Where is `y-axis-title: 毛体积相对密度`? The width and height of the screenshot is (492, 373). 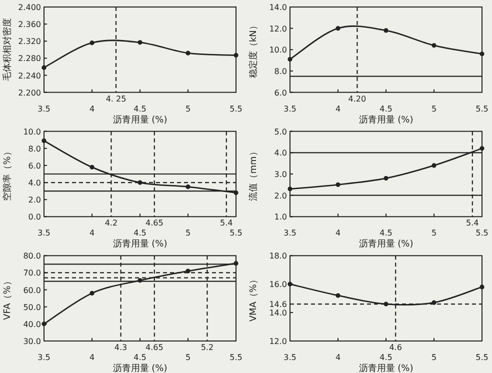
y-axis-title: 毛体积相对密度 is located at coordinates (7, 50).